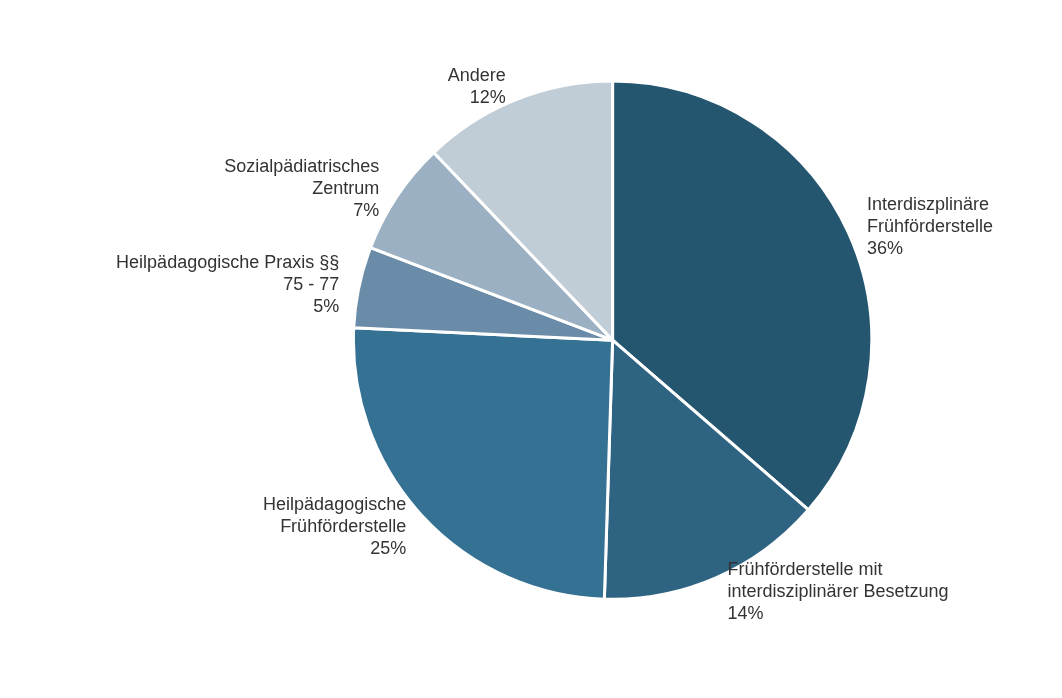  Describe the element at coordinates (326, 305) in the screenshot. I see `data-label: 5%` at that location.